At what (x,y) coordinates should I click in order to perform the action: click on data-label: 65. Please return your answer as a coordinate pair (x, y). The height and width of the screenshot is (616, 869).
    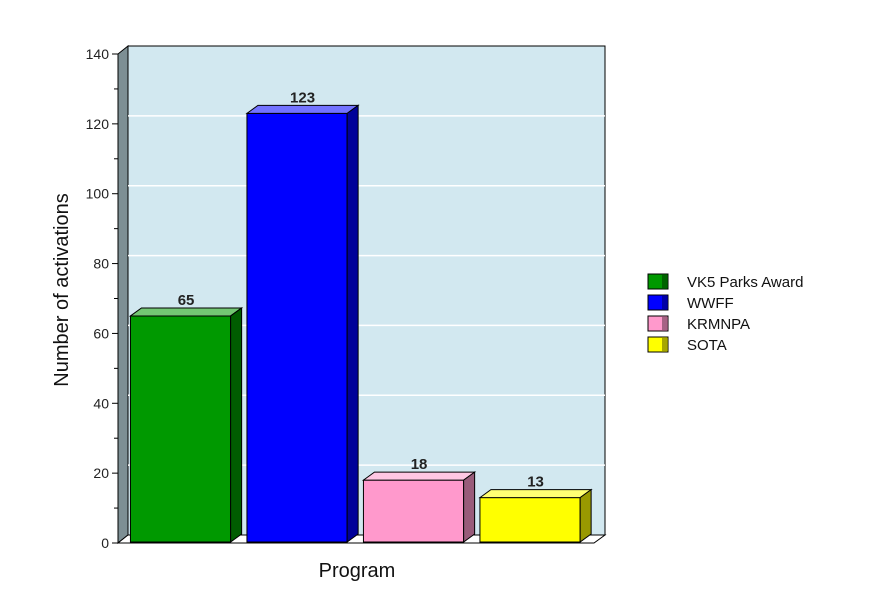
    Looking at the image, I should click on (186, 300).